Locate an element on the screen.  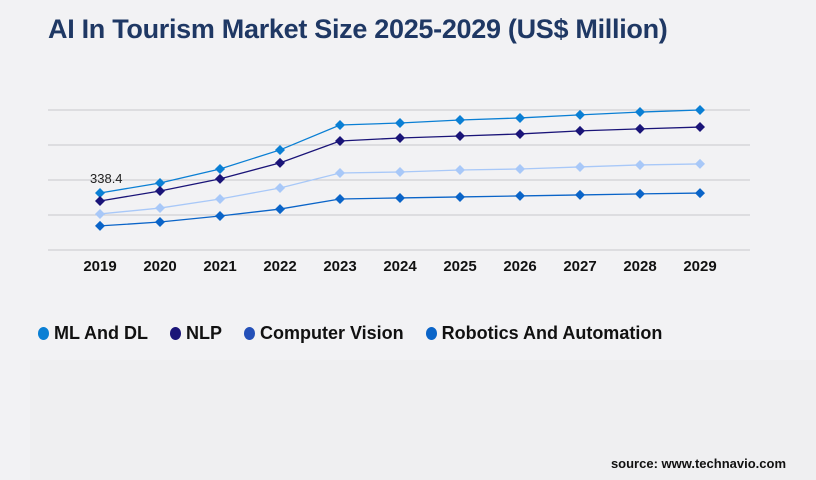
legend-item: Computer Vision is located at coordinates (323, 333).